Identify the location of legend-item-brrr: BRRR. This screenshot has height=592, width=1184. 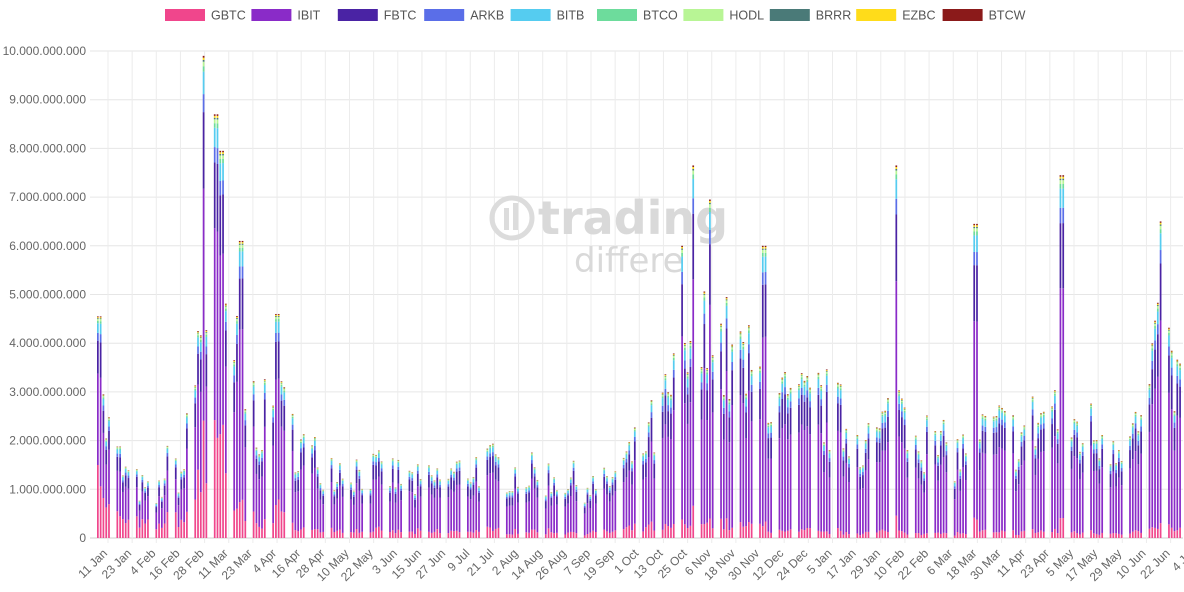
(810, 16).